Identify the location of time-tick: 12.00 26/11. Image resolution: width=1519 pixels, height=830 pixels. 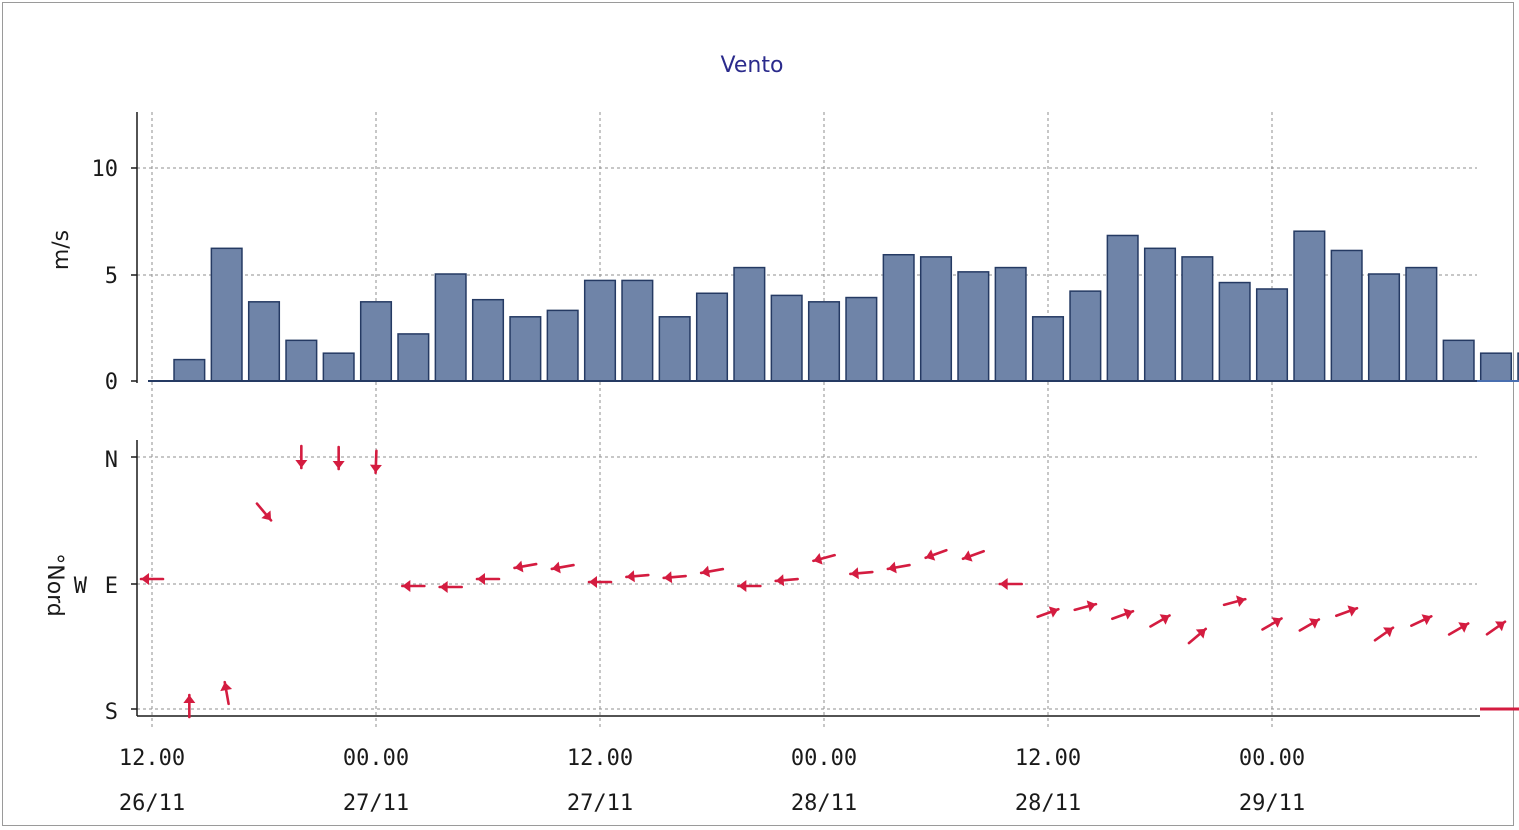
(152, 781).